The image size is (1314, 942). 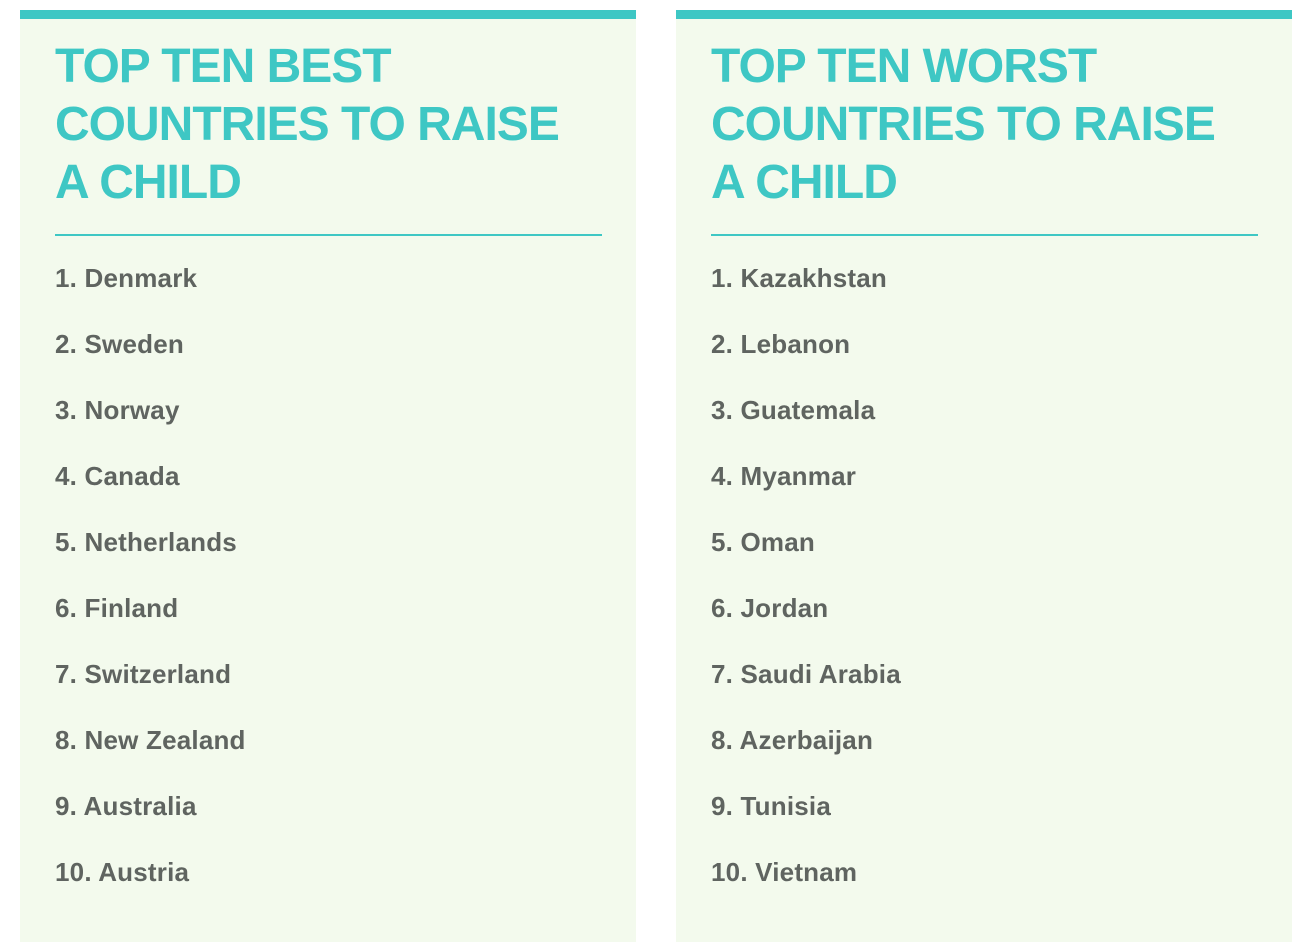 I want to click on list-item: 8. Azerbaijan, so click(x=792, y=740).